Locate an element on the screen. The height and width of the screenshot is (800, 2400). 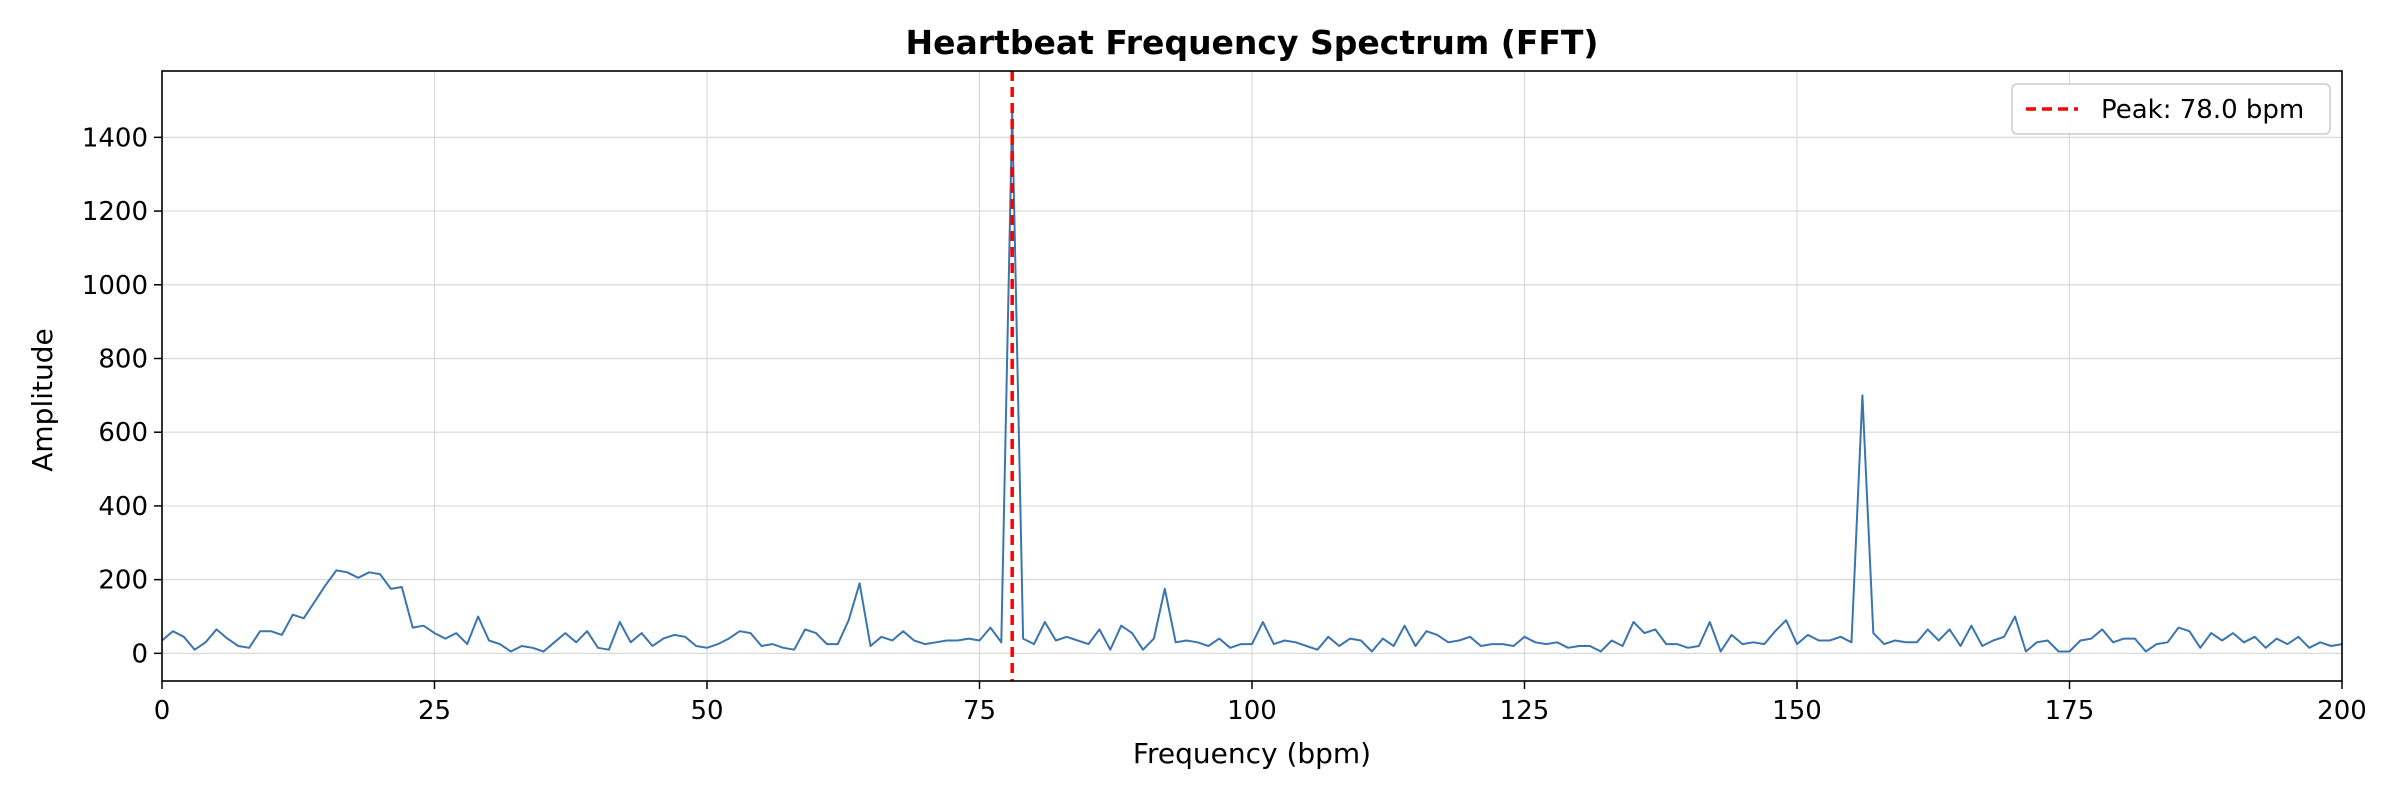
x-tick-label: 175 is located at coordinates (2070, 711).